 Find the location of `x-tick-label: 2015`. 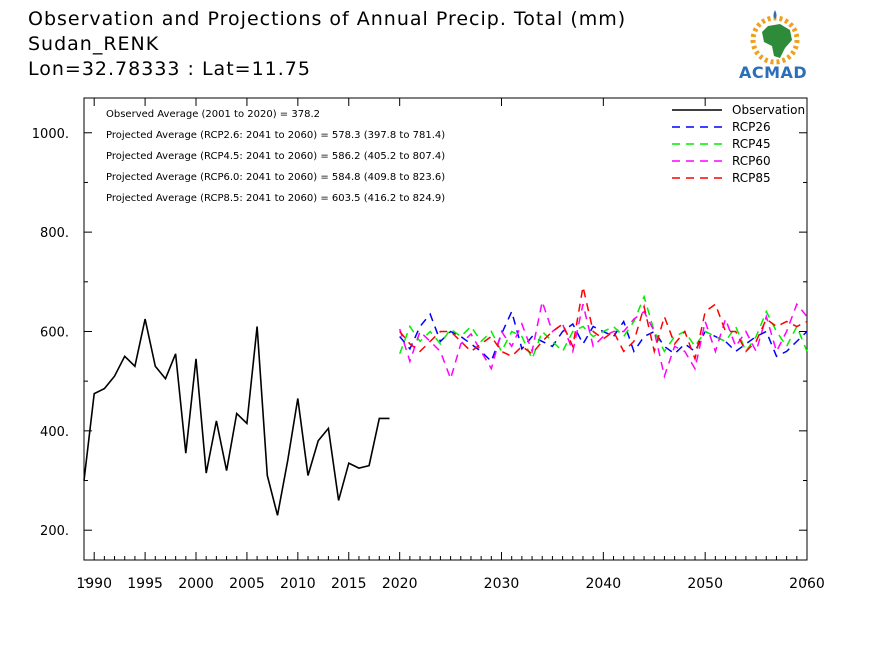

x-tick-label: 2015 is located at coordinates (349, 584).